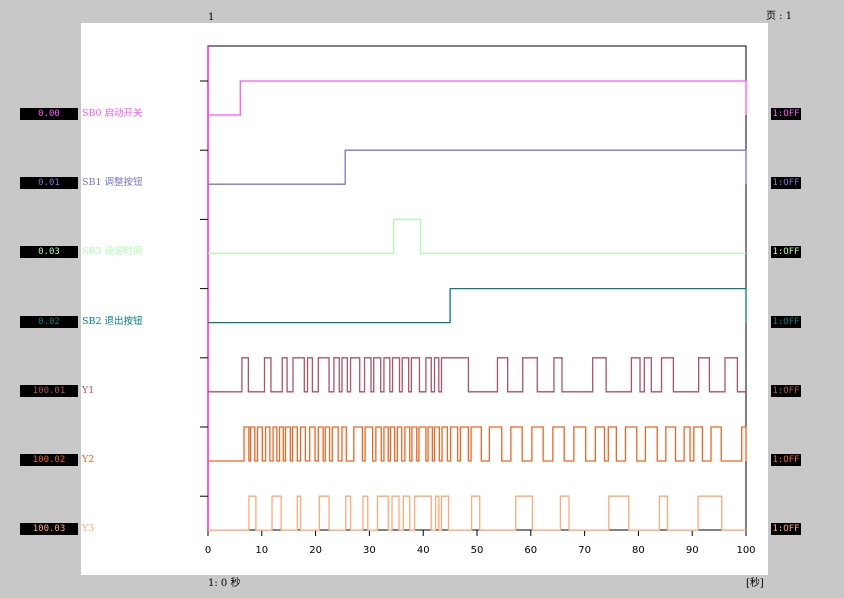 This screenshot has width=844, height=598. I want to click on signal-address: 100.02, so click(49, 460).